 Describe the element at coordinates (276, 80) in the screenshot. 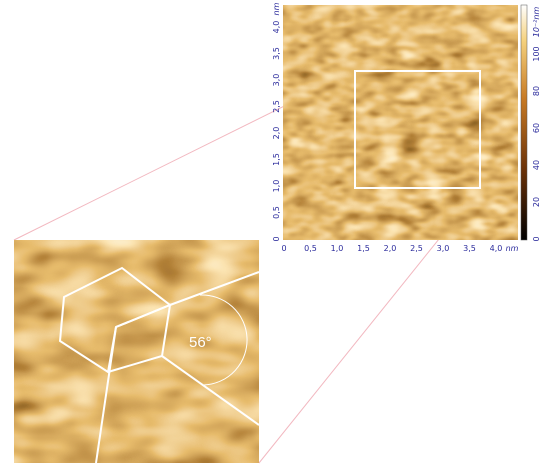

I see `y-tick-label: 3,0` at that location.